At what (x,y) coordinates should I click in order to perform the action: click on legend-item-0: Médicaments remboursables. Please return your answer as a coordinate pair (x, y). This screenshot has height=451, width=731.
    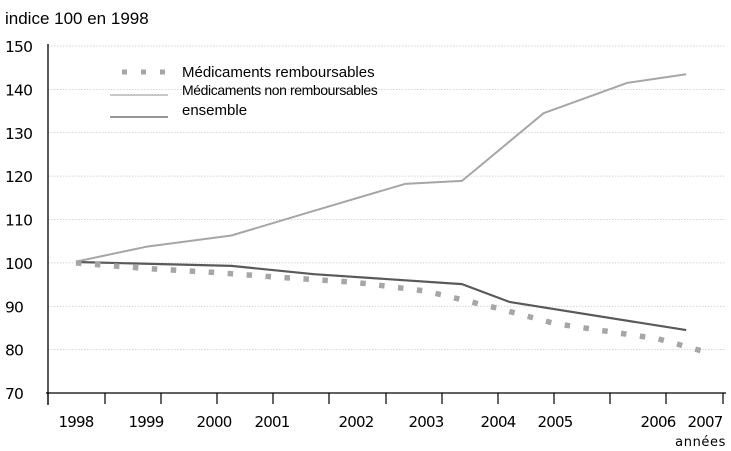
    Looking at the image, I should click on (248, 72).